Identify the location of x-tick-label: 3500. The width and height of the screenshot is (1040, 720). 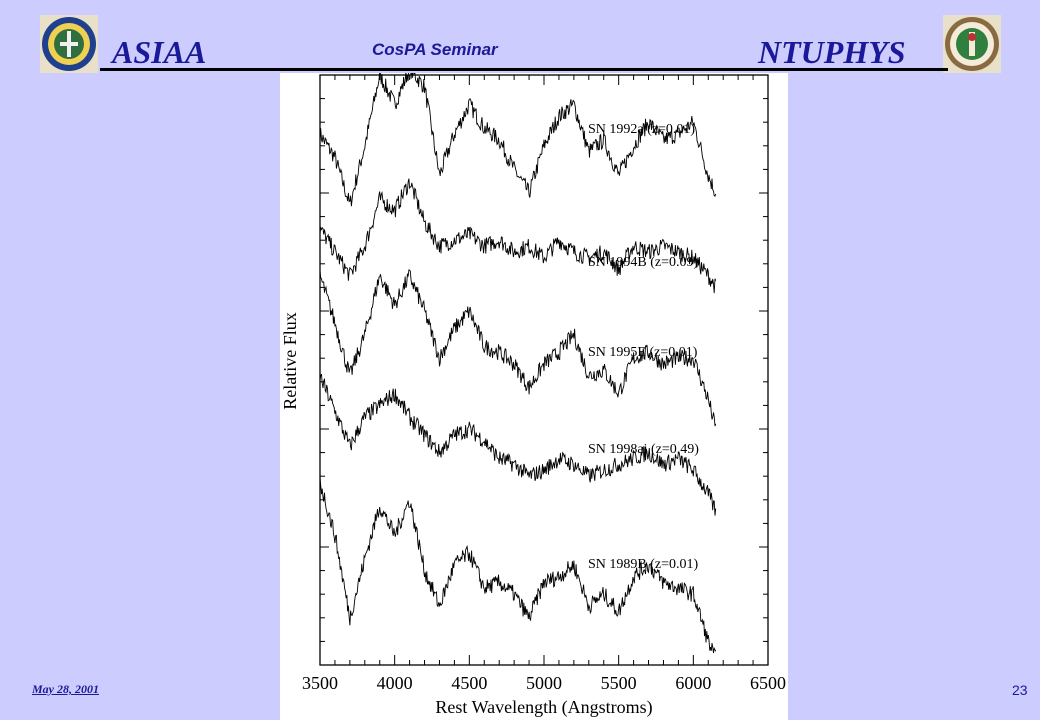
(320, 683).